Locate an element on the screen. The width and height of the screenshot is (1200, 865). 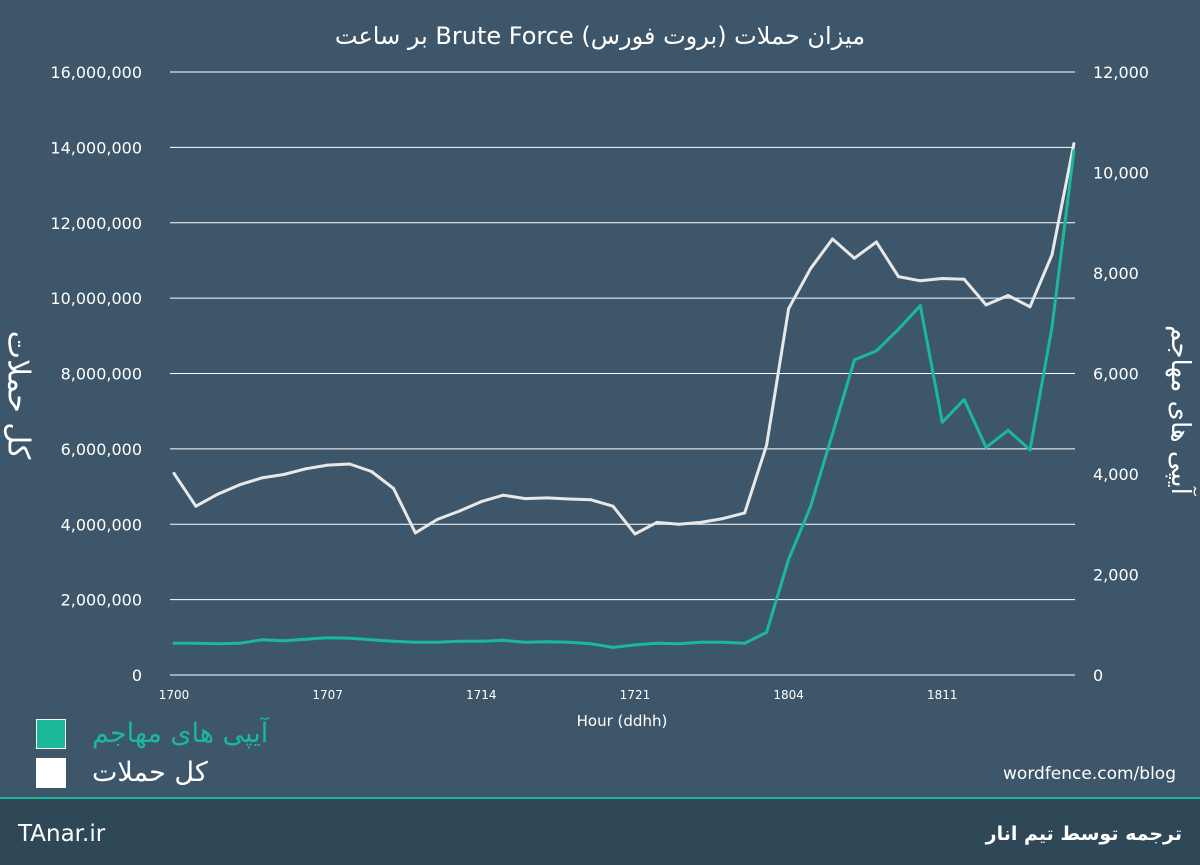
y-right-tick-label: 0 is located at coordinates (1098, 675).